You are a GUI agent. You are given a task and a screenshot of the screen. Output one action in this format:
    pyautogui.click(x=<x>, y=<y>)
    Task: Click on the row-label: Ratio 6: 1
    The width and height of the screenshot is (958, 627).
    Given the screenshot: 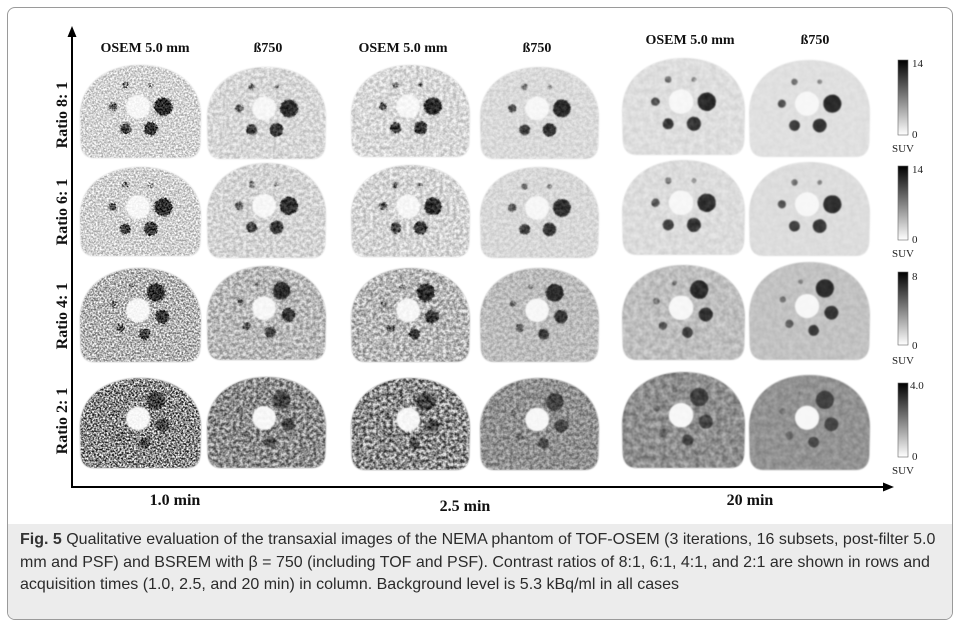 What is the action you would take?
    pyautogui.click(x=62, y=212)
    